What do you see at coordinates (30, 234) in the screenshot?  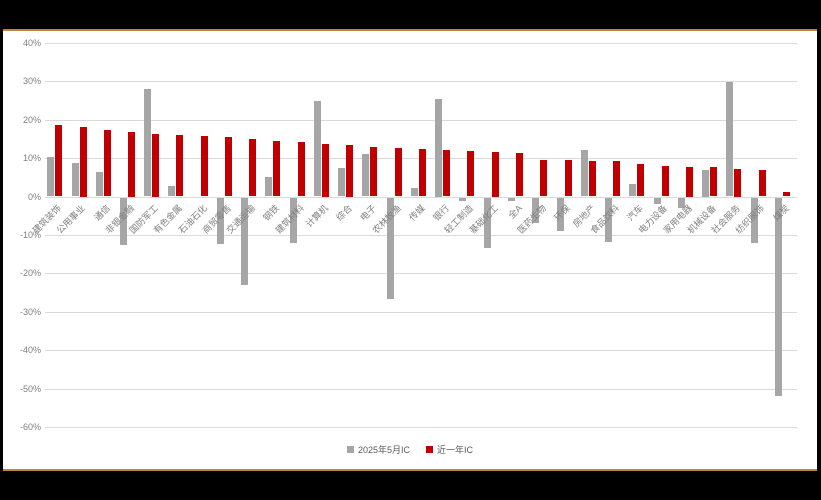 I see `y-axis-tick-label: -10%` at bounding box center [30, 234].